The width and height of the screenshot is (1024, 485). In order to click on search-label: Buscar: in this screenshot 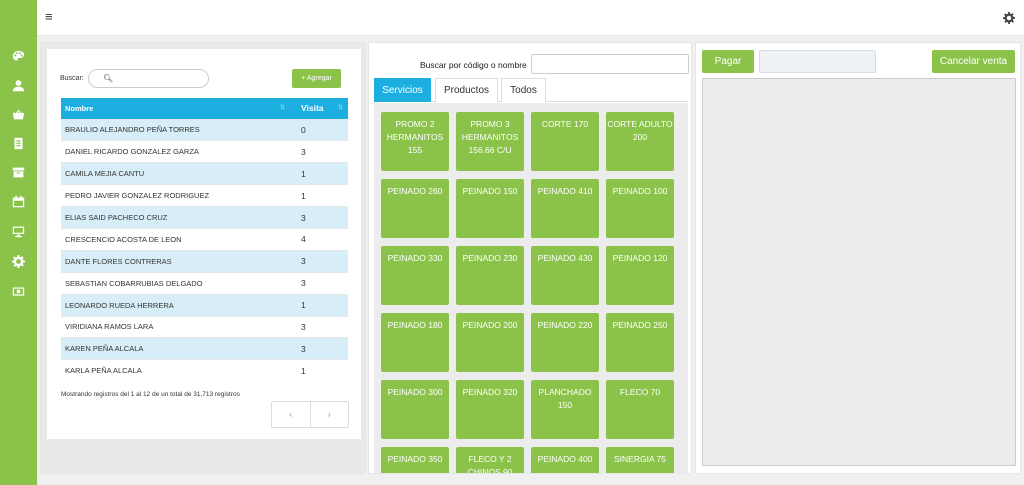, I will do `click(72, 78)`.